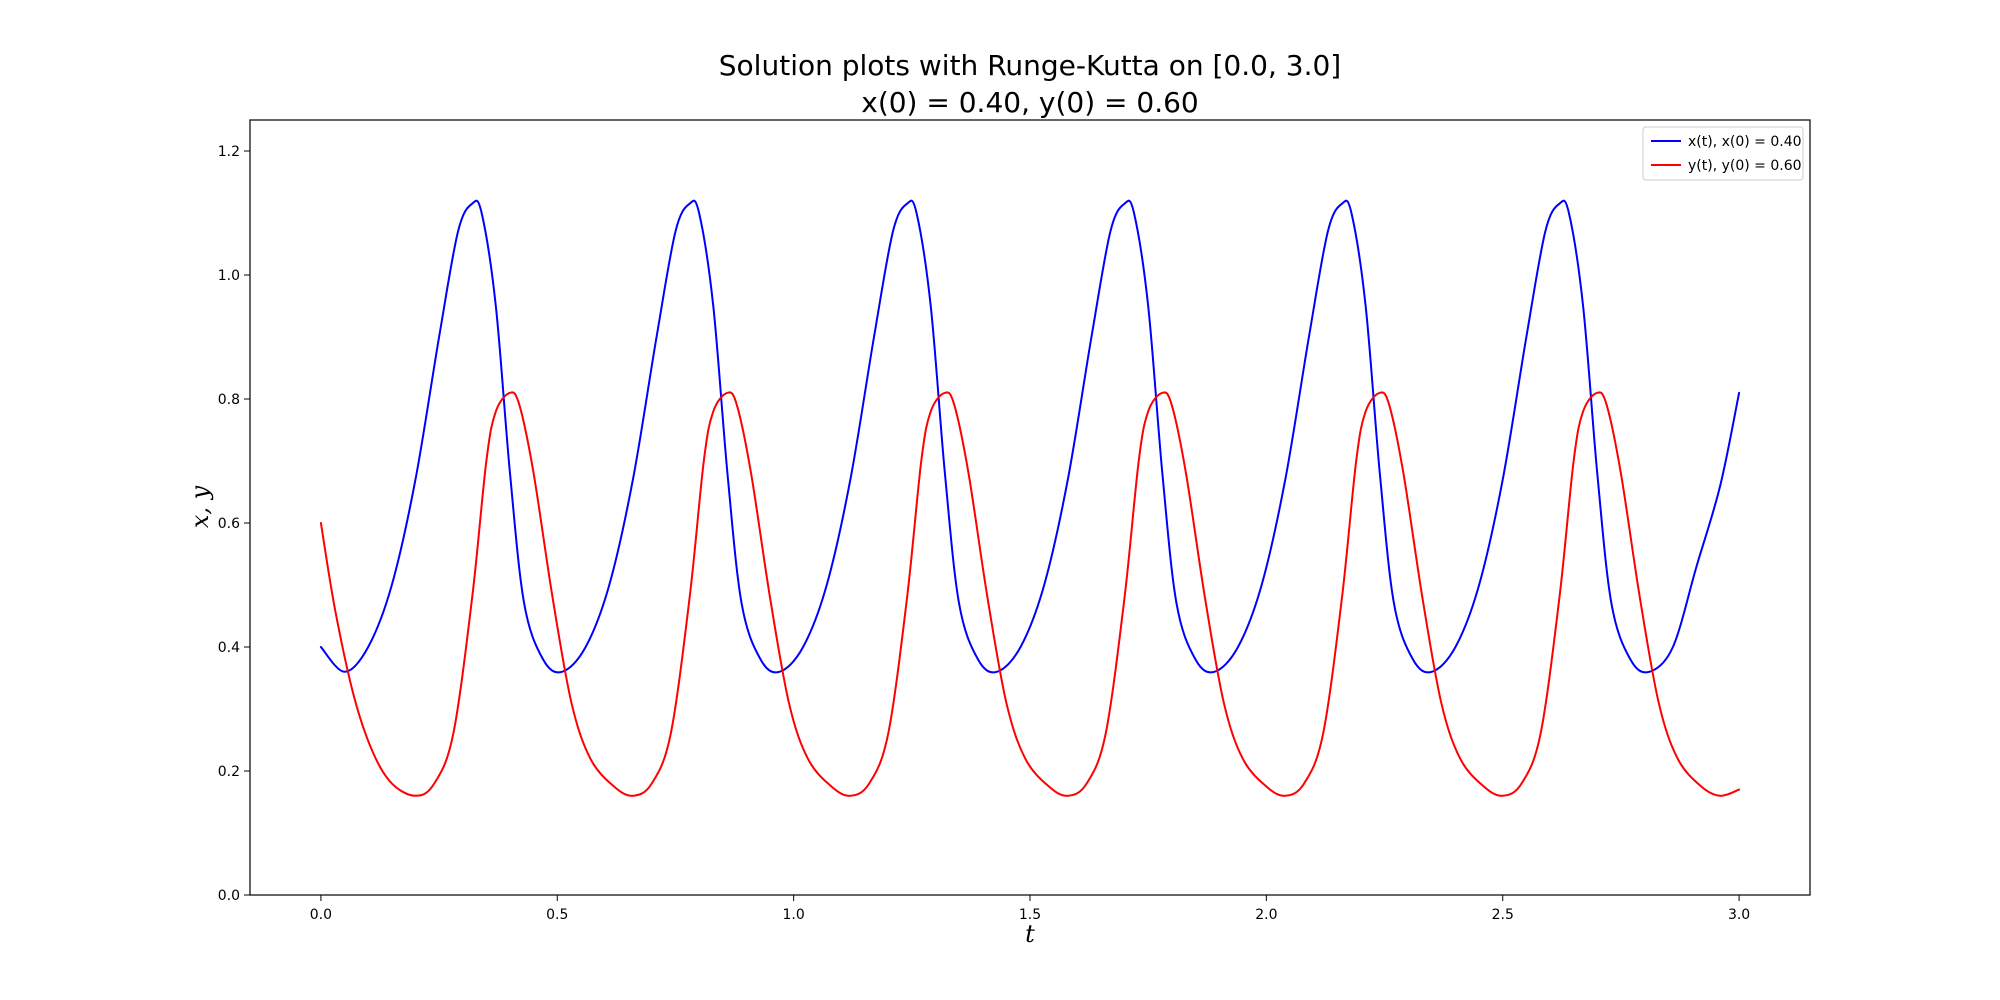 The width and height of the screenshot is (2000, 1000). Describe the element at coordinates (229, 276) in the screenshot. I see `y-tick-label: 1.0` at that location.